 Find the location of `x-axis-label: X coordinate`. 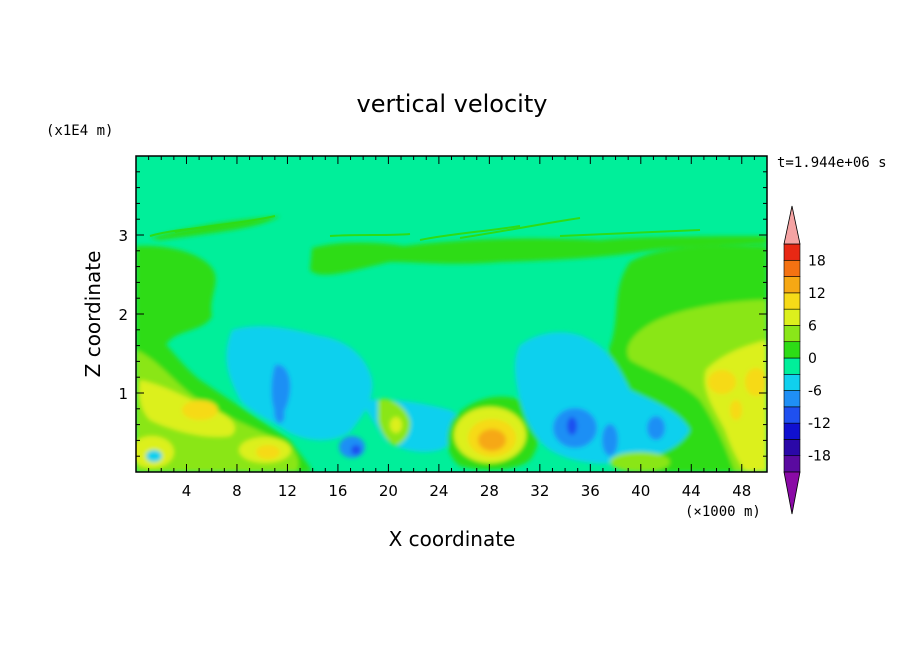

x-axis-label: X coordinate is located at coordinates (452, 539).